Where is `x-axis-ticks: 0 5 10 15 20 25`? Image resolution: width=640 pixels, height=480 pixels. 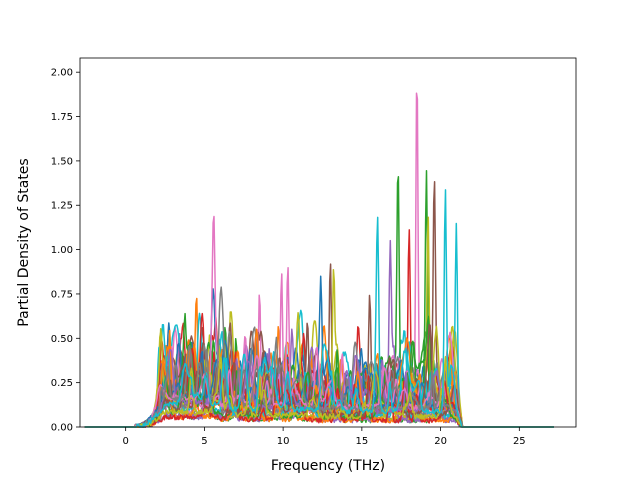
x-axis-ticks: 0 5 10 15 20 25 is located at coordinates (324, 437).